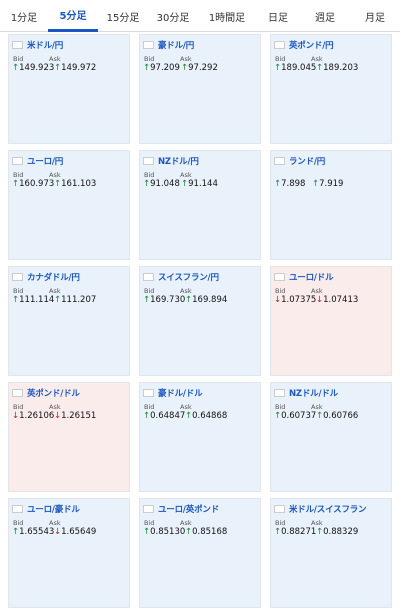 This screenshot has width=400, height=612. I want to click on currency-pair-name: 英ポンド/ドル, so click(53, 394).